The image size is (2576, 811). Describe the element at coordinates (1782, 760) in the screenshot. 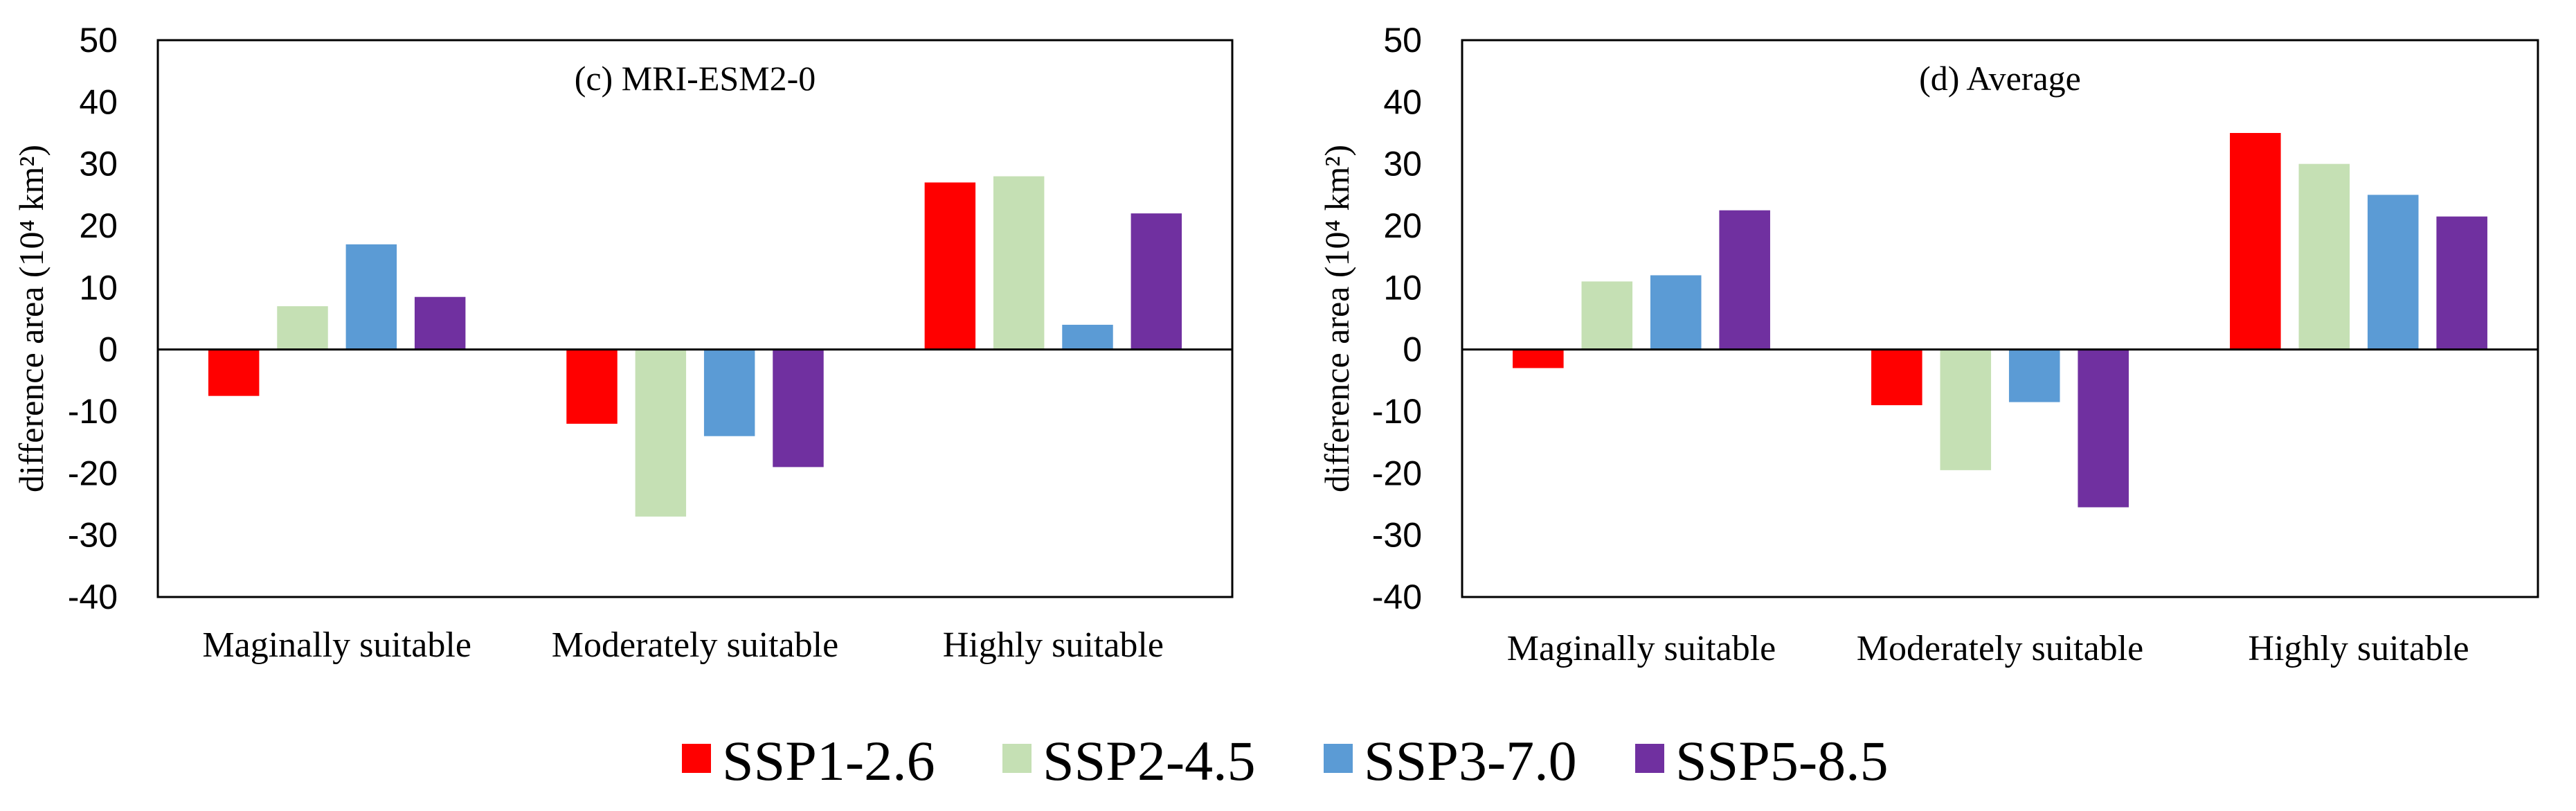

I see `legend-label: SSP5-8.5` at that location.